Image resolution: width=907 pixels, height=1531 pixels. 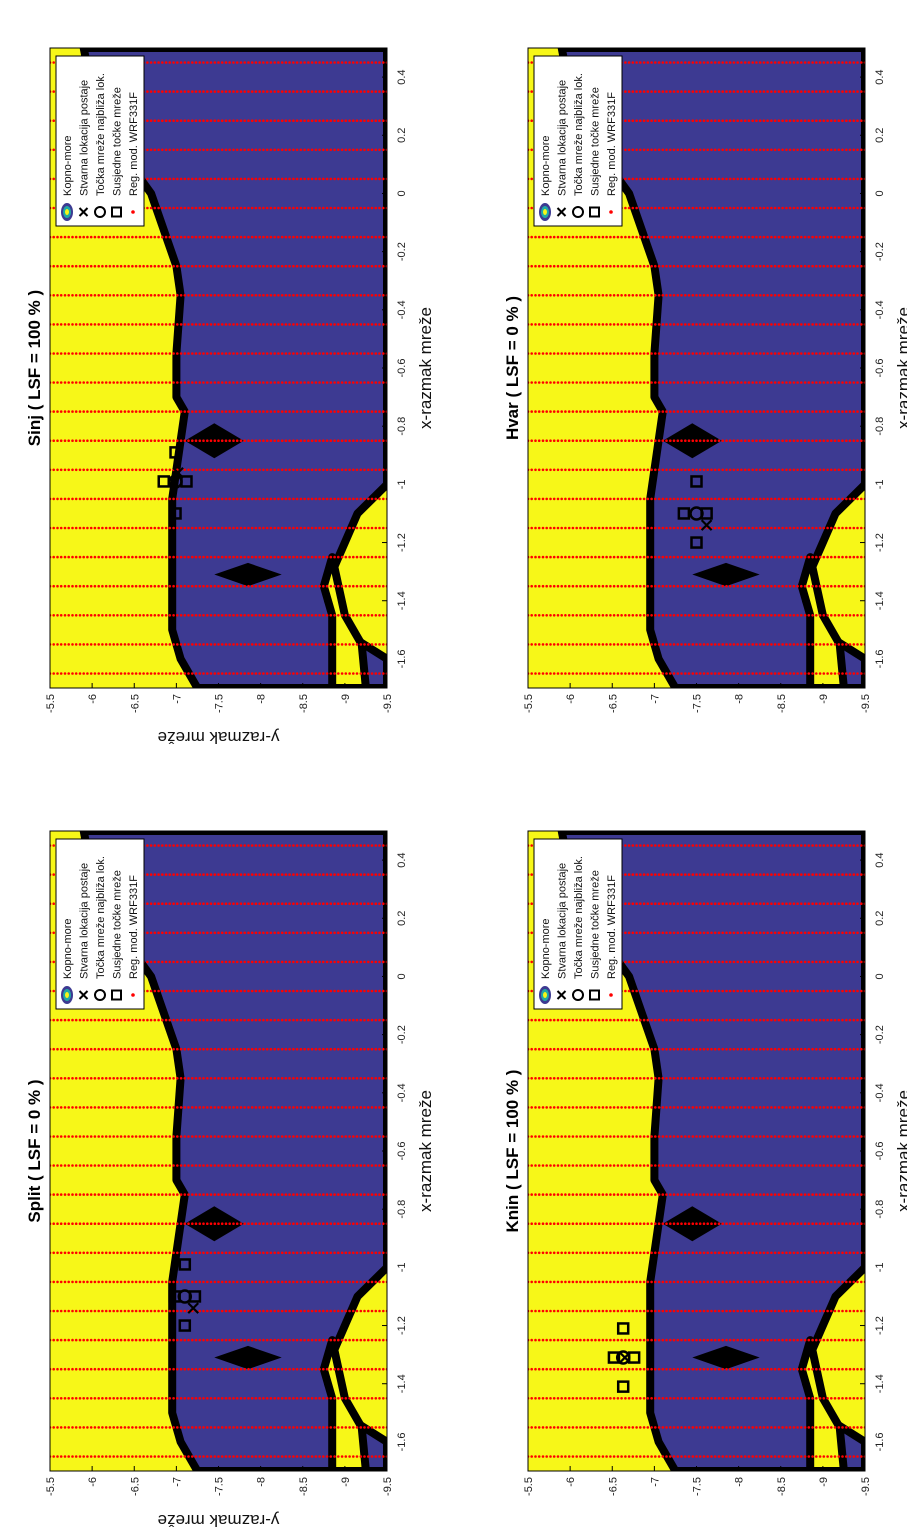 What do you see at coordinates (594, 995) in the screenshot?
I see `square-marker-icon` at bounding box center [594, 995].